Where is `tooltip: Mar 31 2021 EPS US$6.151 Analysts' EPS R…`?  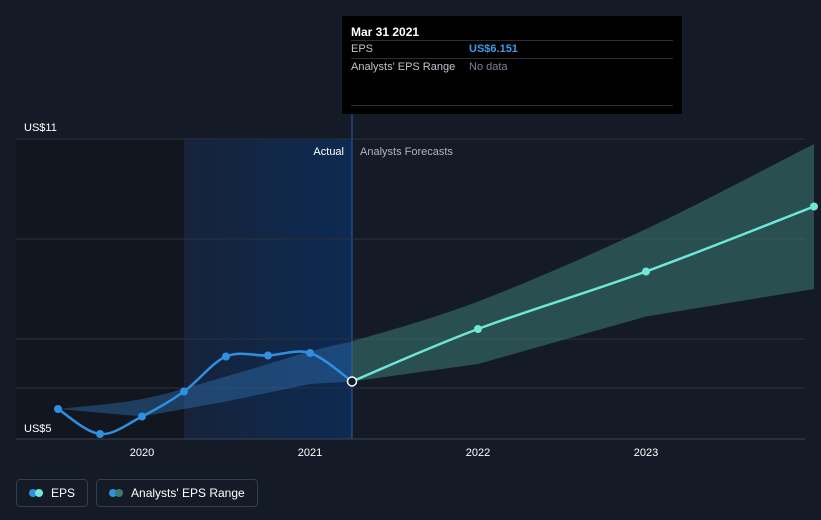 tooltip: Mar 31 2021 EPS US$6.151 Analysts' EPS R… is located at coordinates (512, 65).